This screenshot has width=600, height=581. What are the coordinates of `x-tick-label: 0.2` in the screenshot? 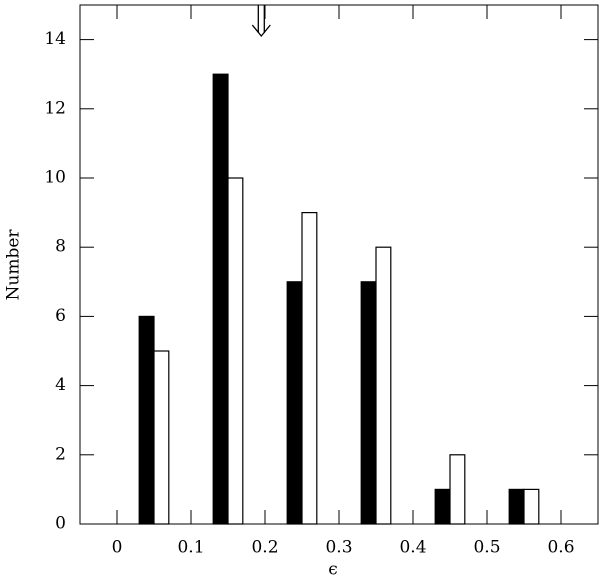 It's located at (264, 548).